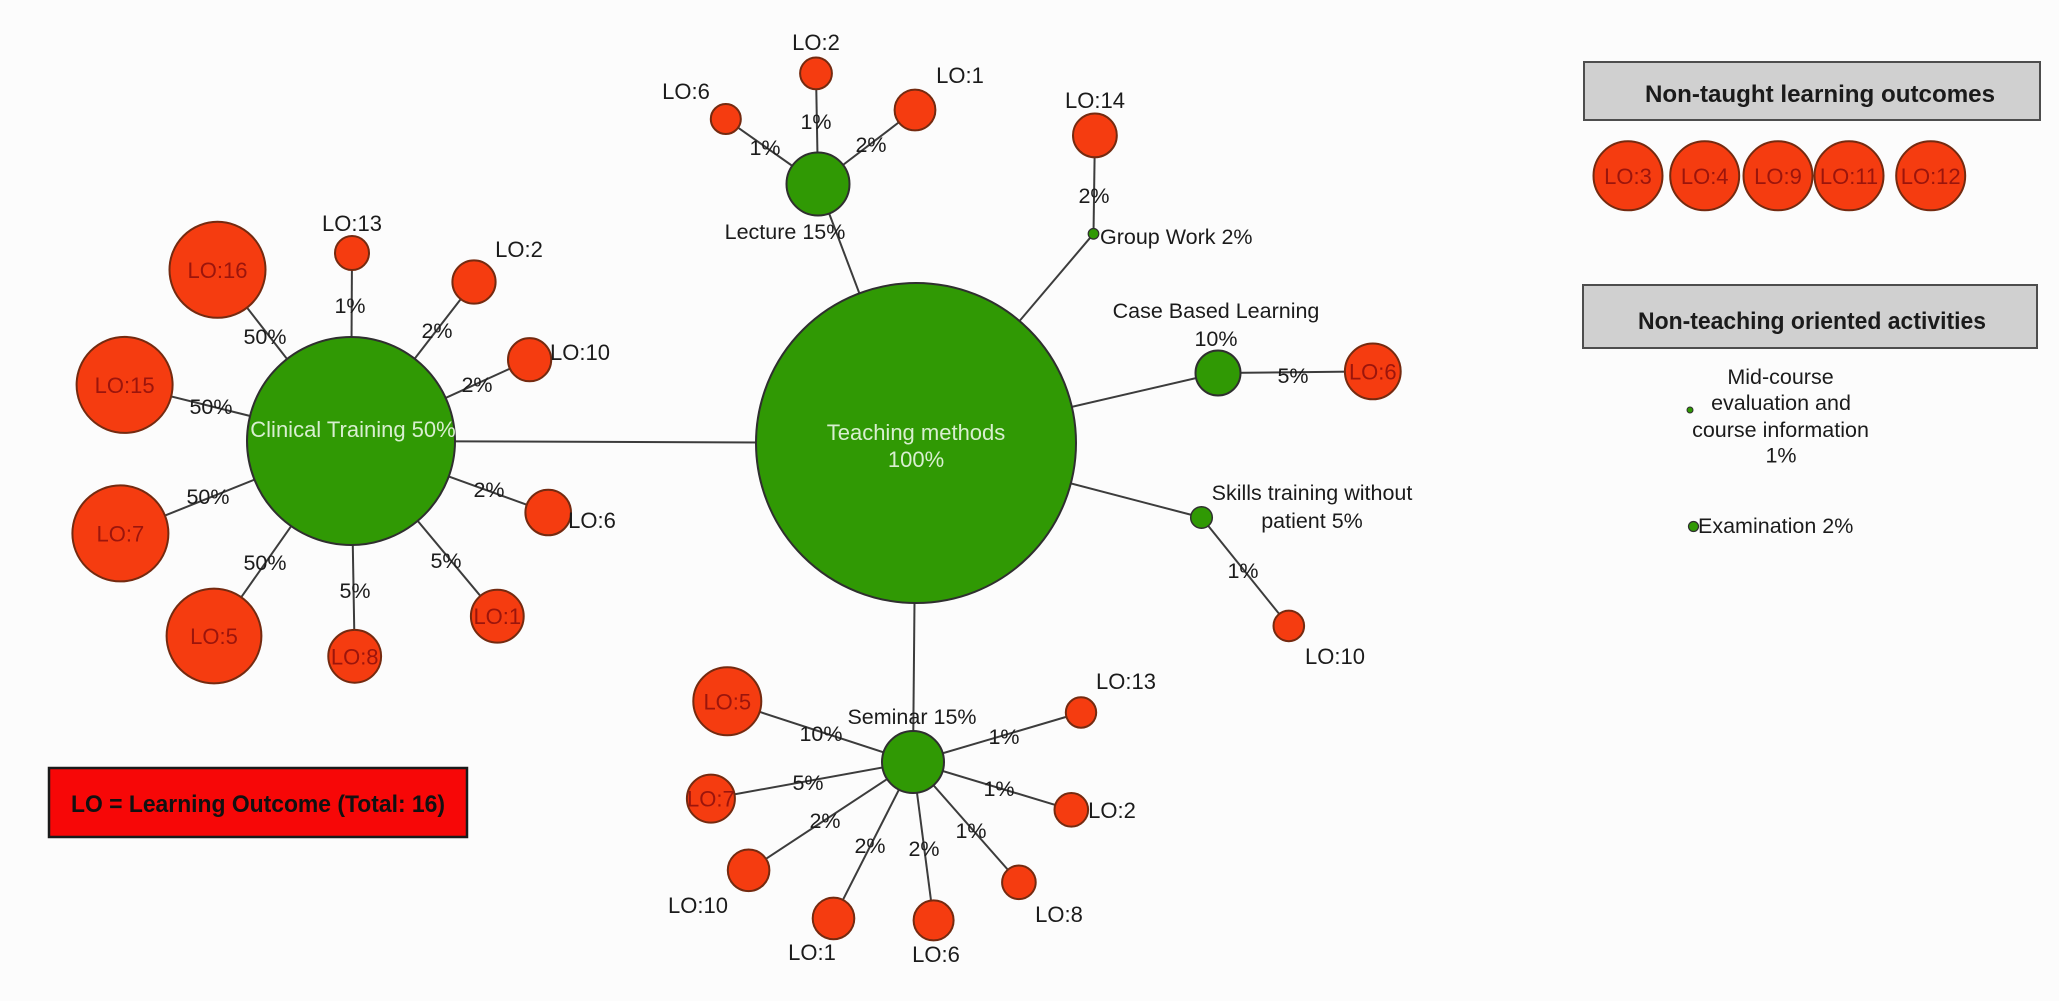 This screenshot has height=1001, width=2059. I want to click on svg-text: LO:15, so click(125, 385).